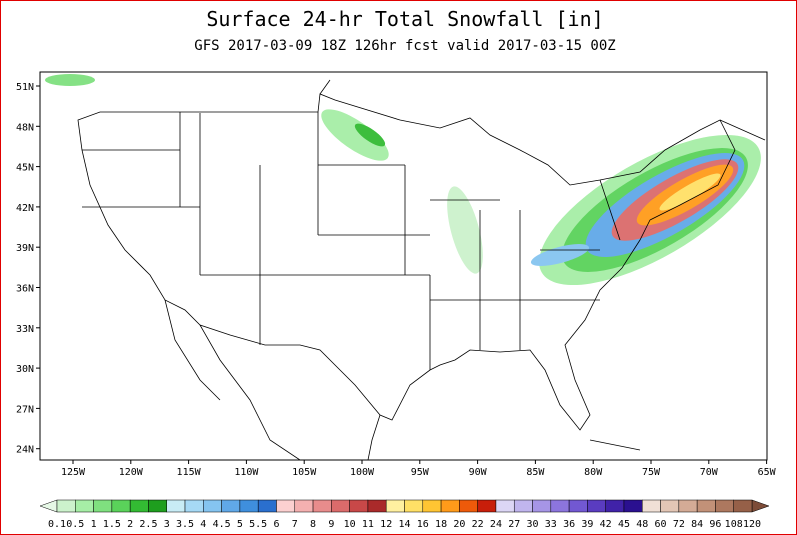 The image size is (797, 535). Describe the element at coordinates (441, 524) in the screenshot. I see `colorbar-label: 18` at that location.